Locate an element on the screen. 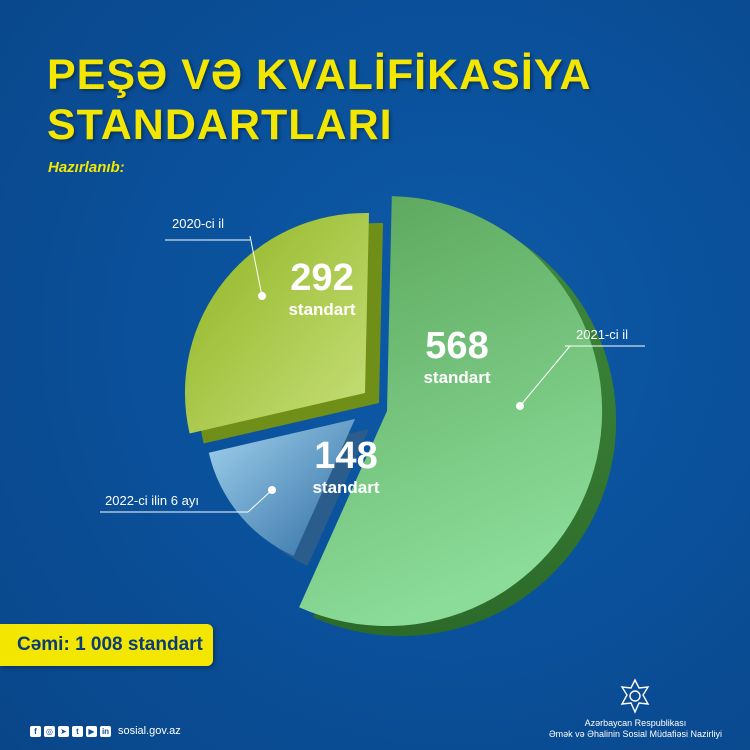 The image size is (750, 750). title-line-1: PEŞƏ VƏ KVALİFİKASİYA is located at coordinates (319, 75).